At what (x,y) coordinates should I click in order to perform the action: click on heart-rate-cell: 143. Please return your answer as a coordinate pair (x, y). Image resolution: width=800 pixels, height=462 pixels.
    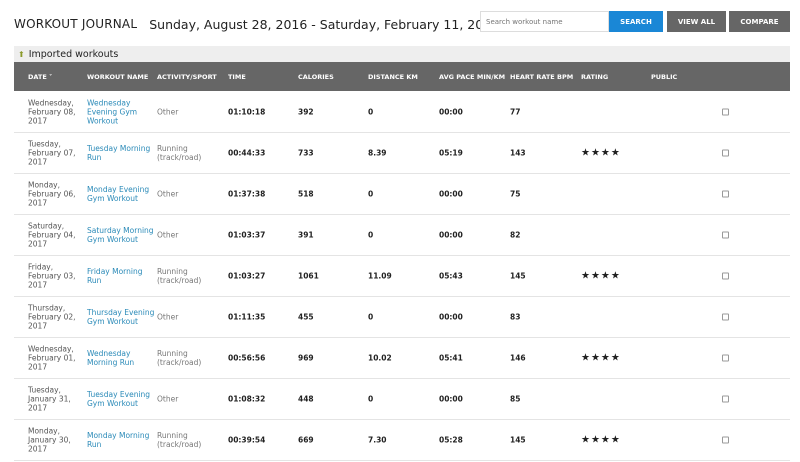
    Looking at the image, I should click on (518, 153).